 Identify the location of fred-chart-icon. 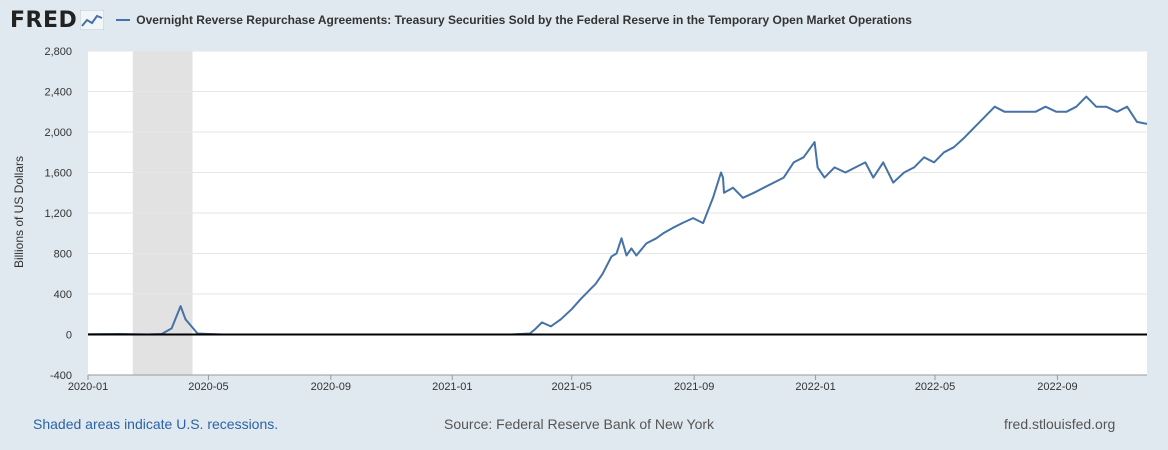
(92, 20).